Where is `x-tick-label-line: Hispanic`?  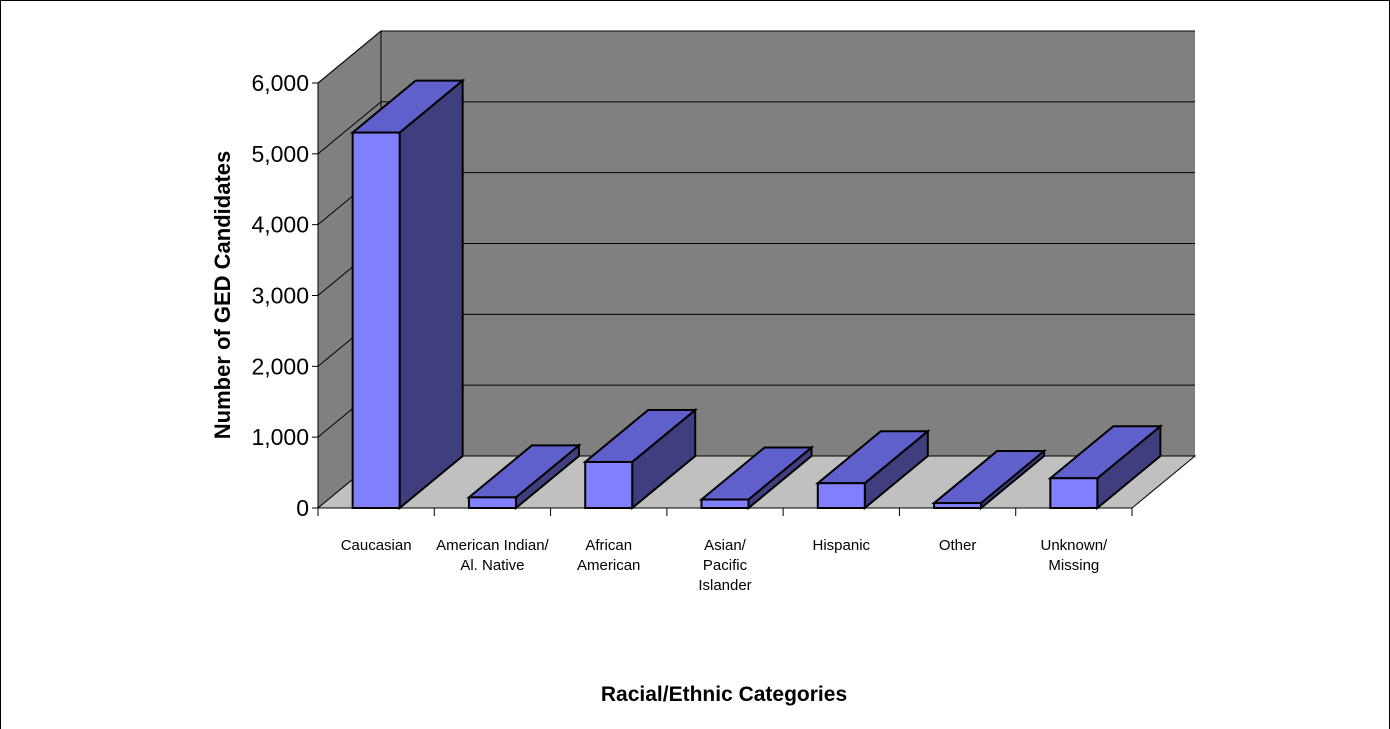
x-tick-label-line: Hispanic is located at coordinates (842, 545).